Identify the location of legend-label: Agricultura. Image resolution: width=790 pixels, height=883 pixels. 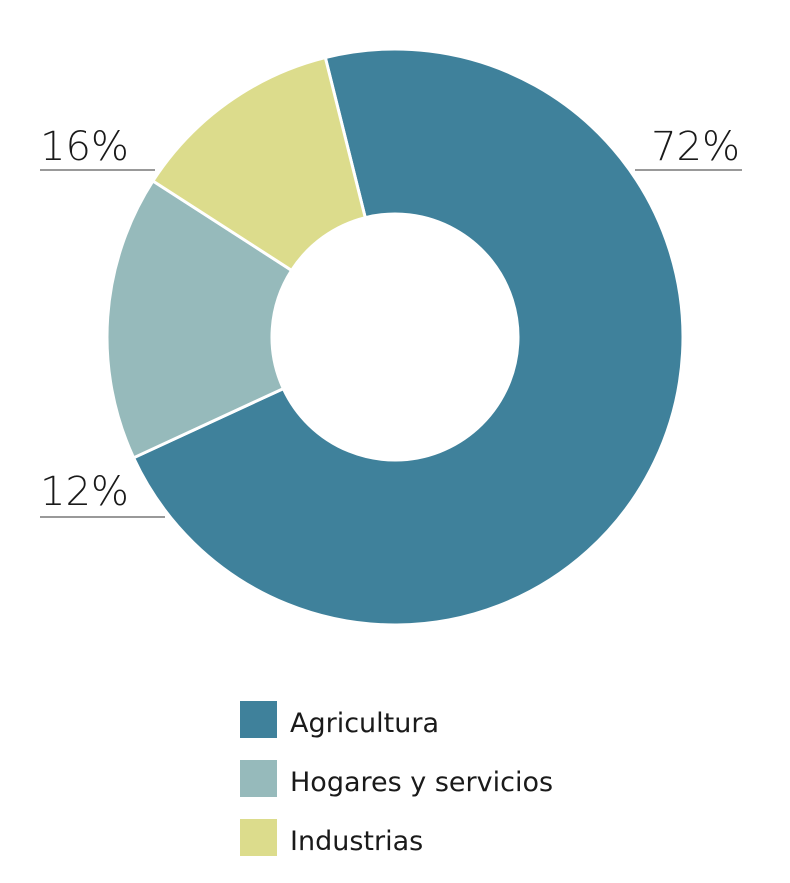
(364, 723).